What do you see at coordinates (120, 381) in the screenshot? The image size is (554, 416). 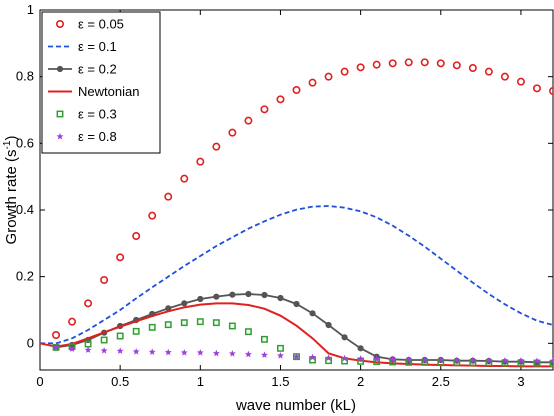 I see `x-tick-label: 0.5` at bounding box center [120, 381].